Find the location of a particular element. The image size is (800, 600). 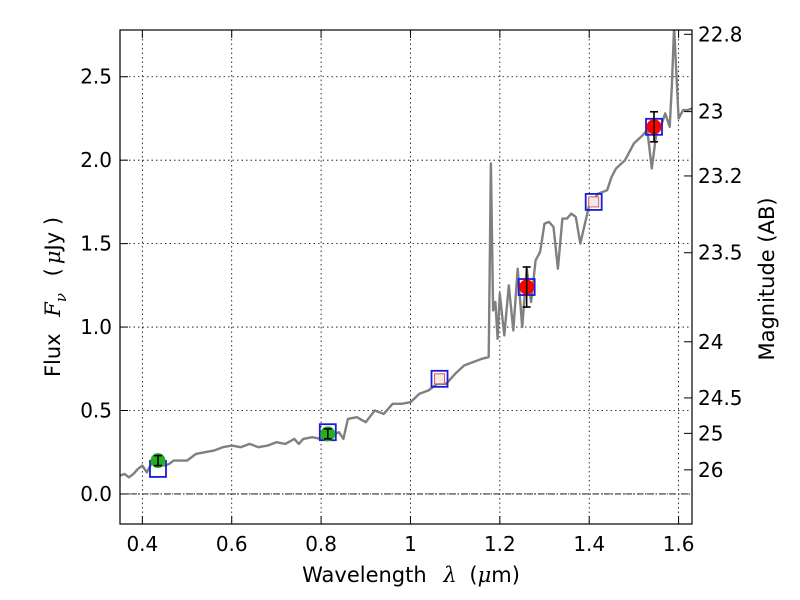

y2-tick-label: 26 is located at coordinates (710, 470).